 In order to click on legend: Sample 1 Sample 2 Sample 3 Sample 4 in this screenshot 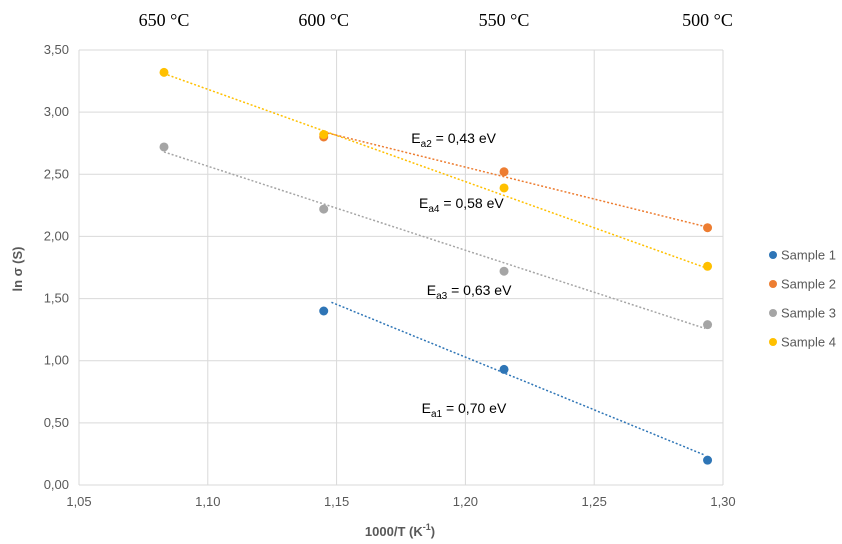, I will do `click(802, 299)`.